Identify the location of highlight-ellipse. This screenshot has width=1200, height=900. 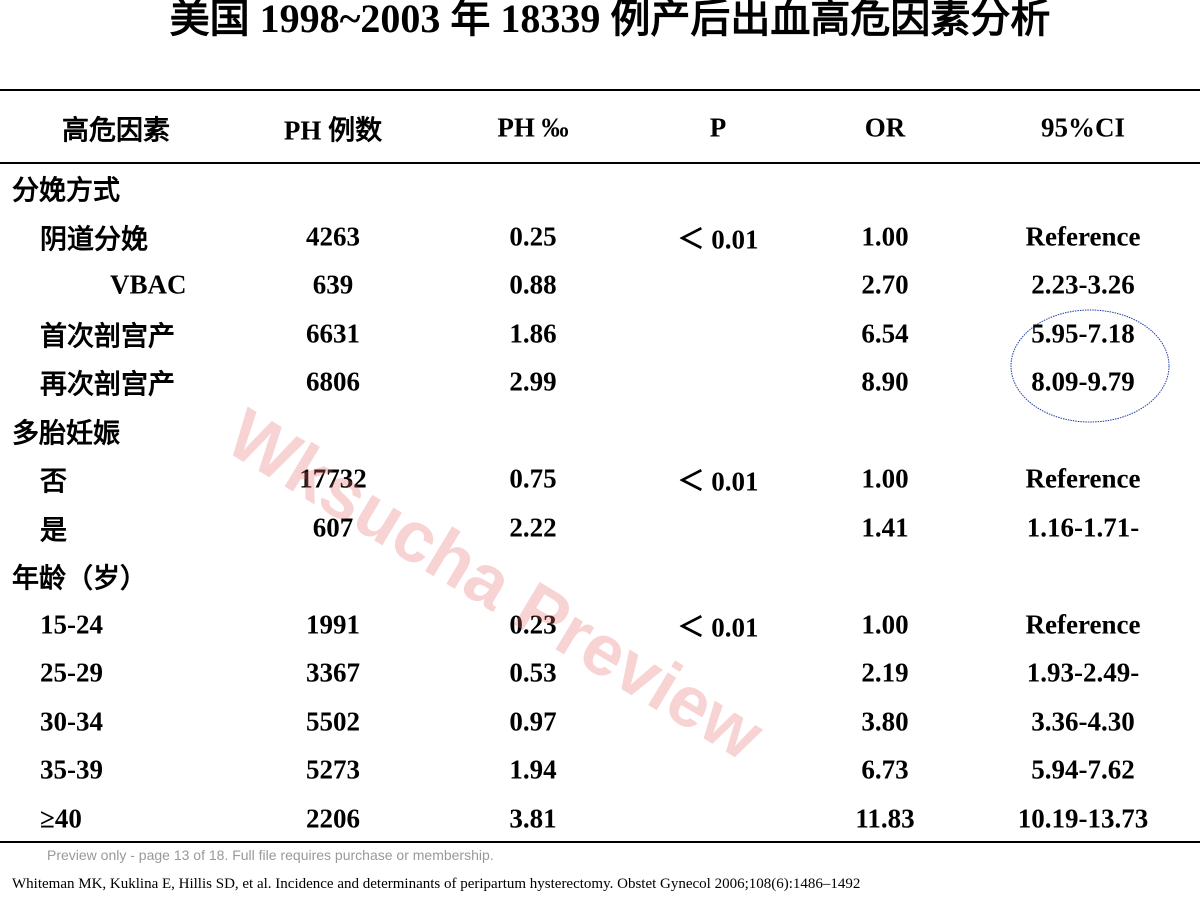
(1090, 366).